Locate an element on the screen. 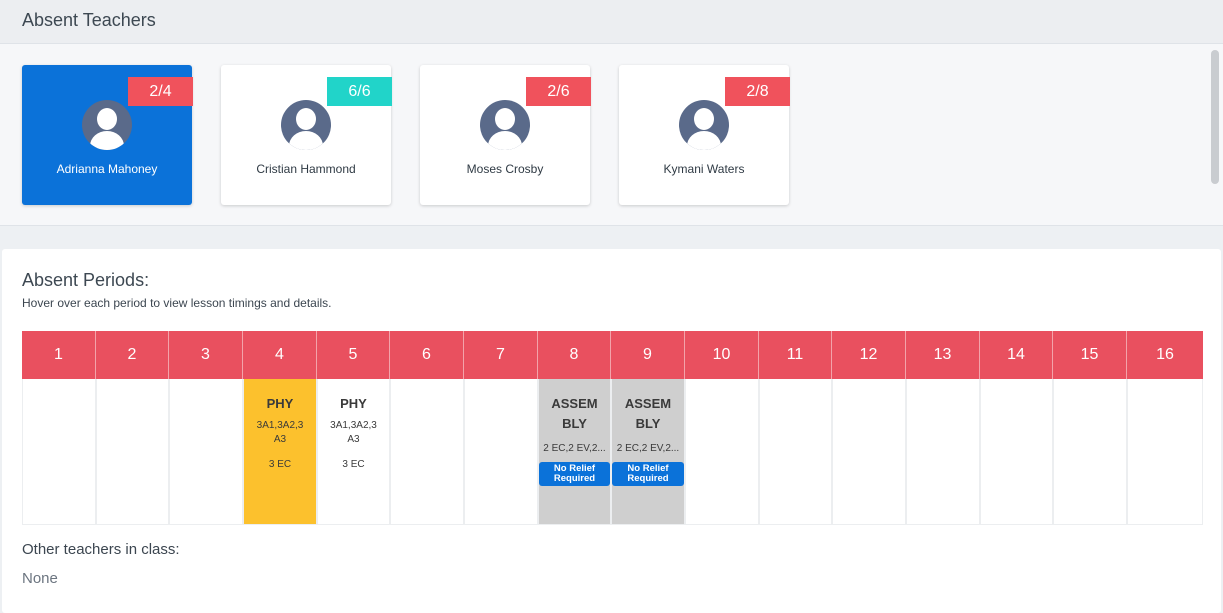  period-header-3: 3 is located at coordinates (206, 355).